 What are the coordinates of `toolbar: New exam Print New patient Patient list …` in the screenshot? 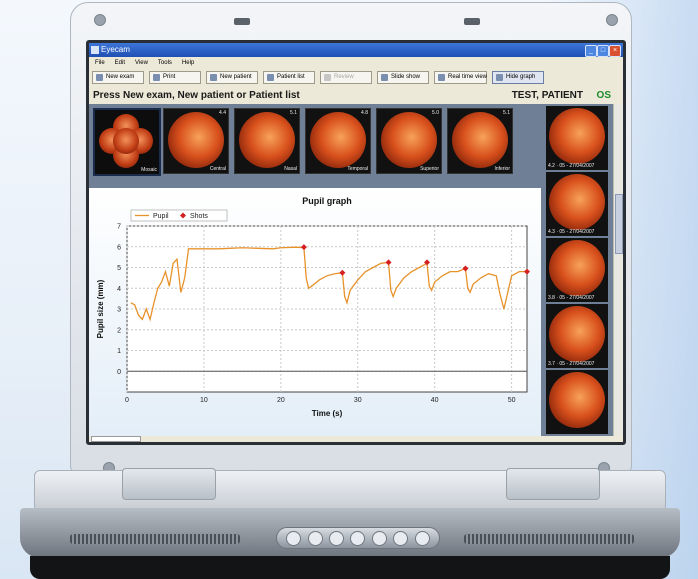 It's located at (356, 78).